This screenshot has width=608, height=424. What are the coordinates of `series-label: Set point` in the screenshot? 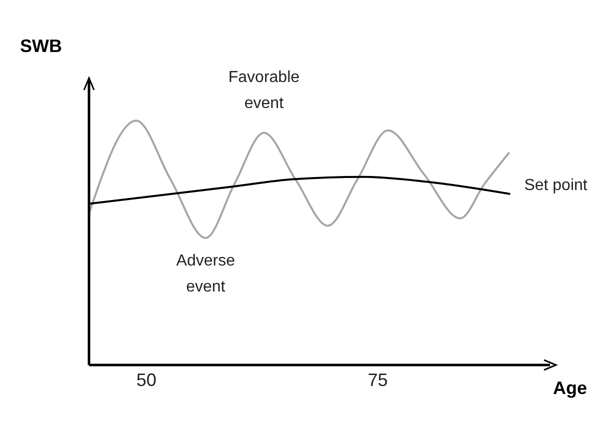 It's located at (556, 185).